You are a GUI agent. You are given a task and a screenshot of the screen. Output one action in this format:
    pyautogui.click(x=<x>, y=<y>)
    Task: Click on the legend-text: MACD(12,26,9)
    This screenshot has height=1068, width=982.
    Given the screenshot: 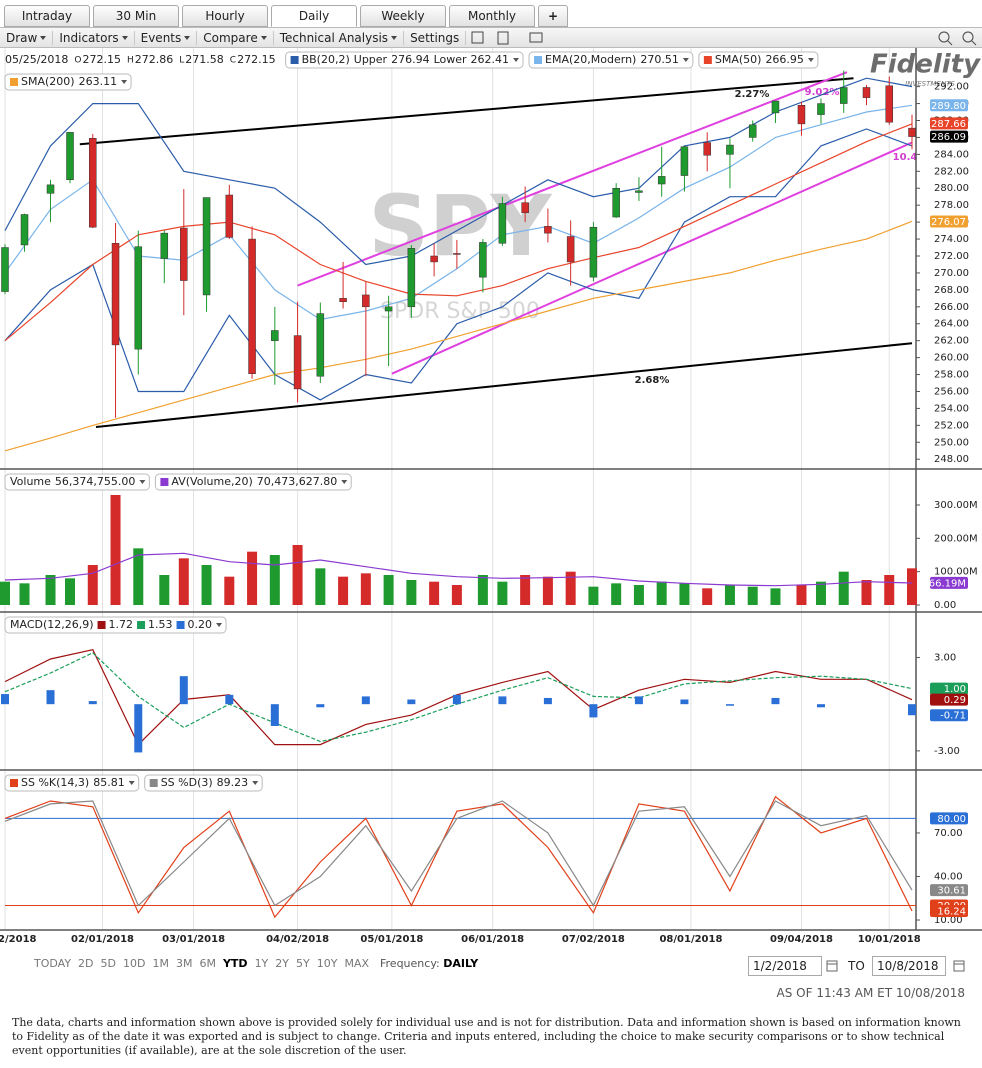 What is the action you would take?
    pyautogui.click(x=52, y=624)
    